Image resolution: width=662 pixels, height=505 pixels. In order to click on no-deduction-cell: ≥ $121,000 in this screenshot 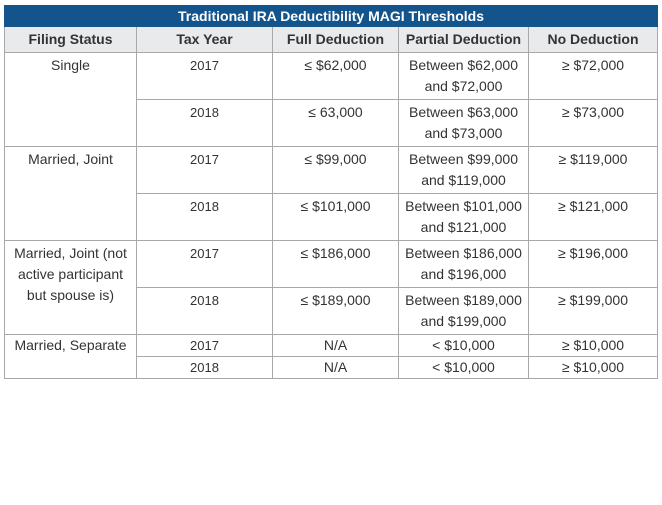, I will do `click(593, 217)`.